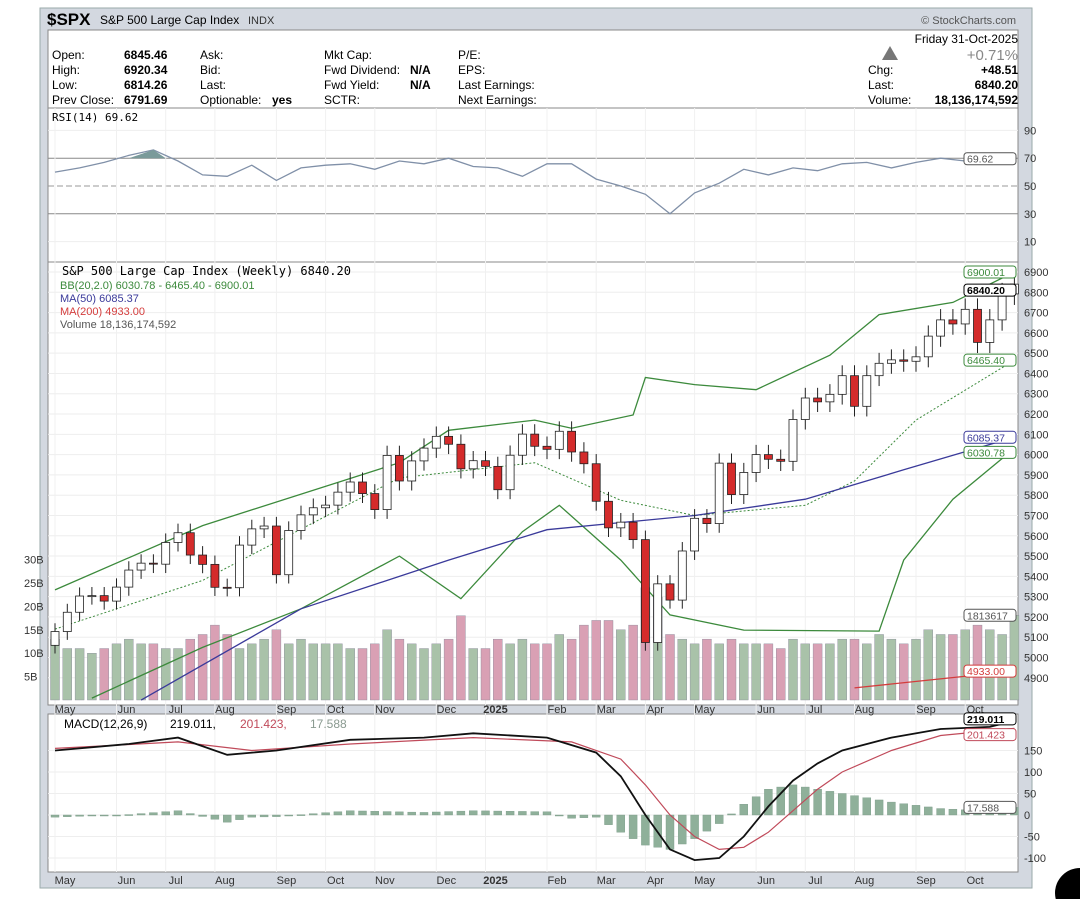 The width and height of the screenshot is (1080, 899). I want to click on price-tick: 6200, so click(1036, 415).